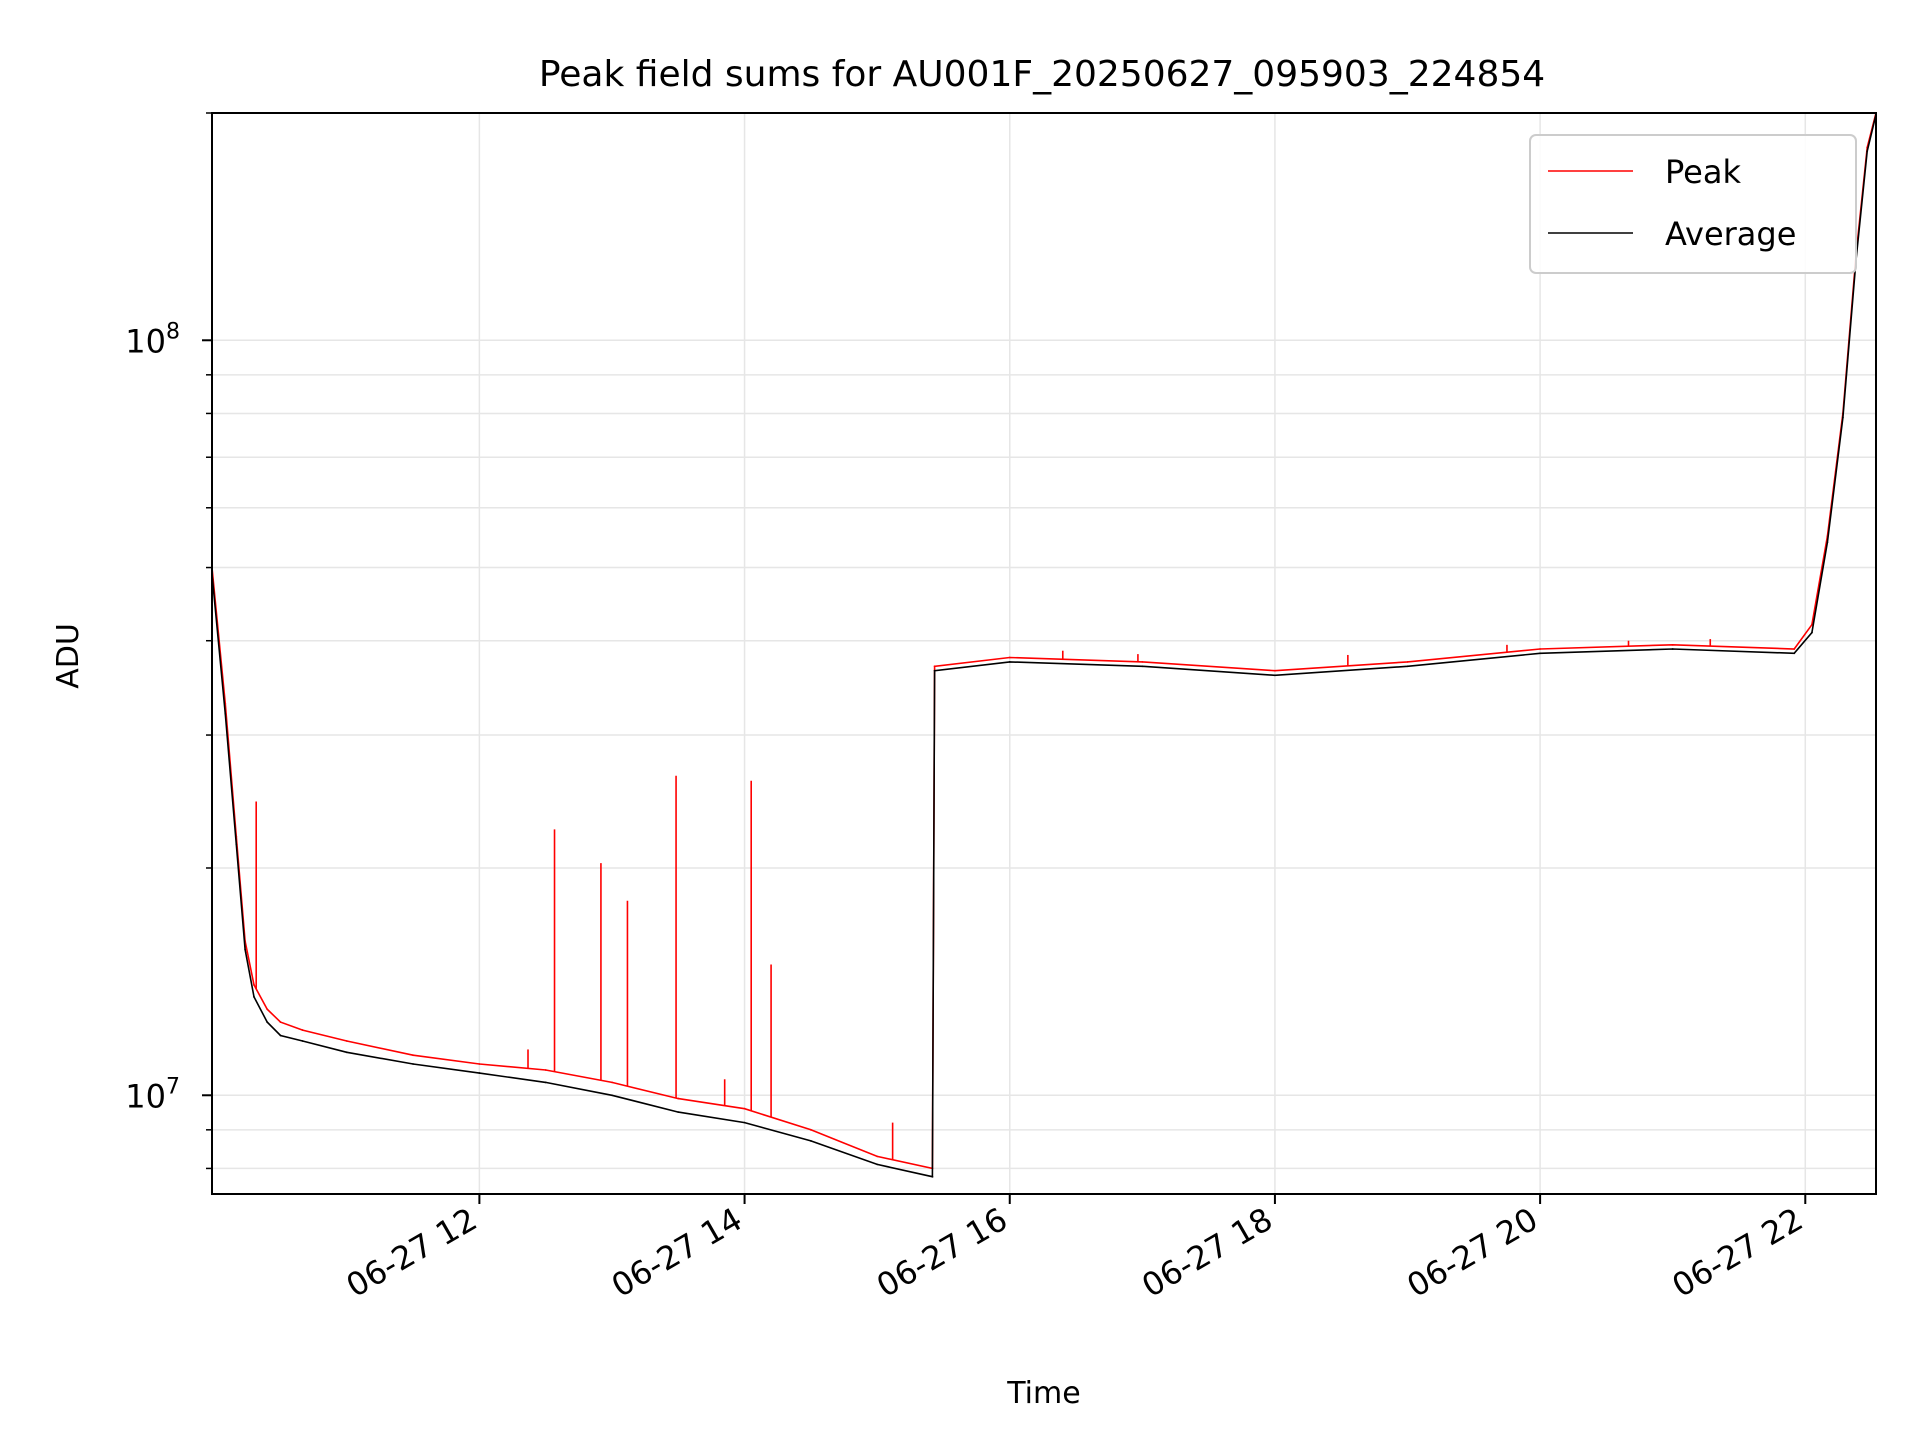 Image resolution: width=1920 pixels, height=1440 pixels. Describe the element at coordinates (1703, 172) in the screenshot. I see `legend-peak-label: Peak` at that location.